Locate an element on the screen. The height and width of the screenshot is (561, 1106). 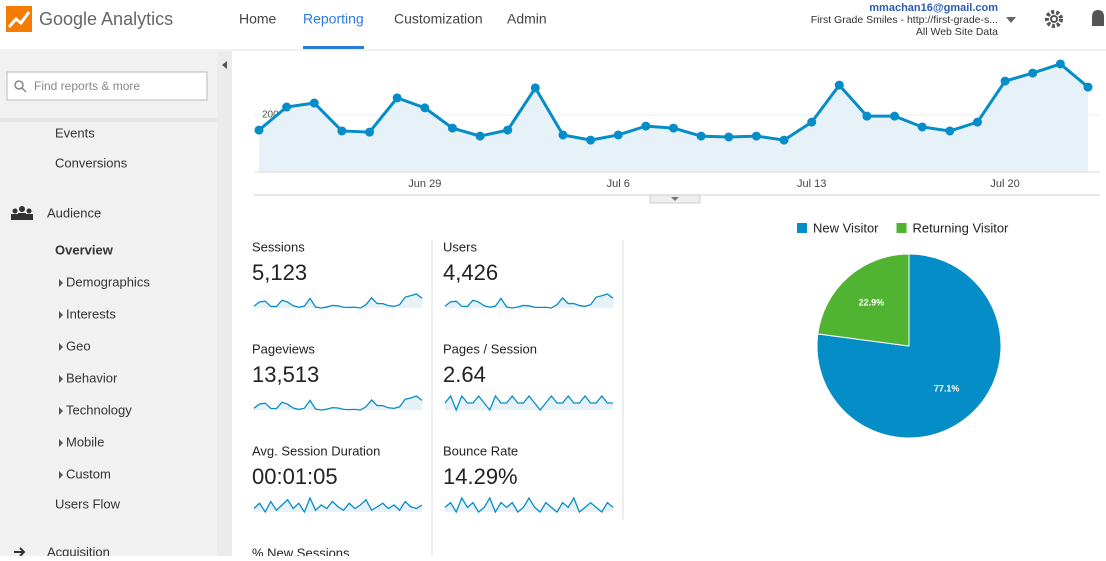
sidebar-item: Users Flow is located at coordinates (88, 503).